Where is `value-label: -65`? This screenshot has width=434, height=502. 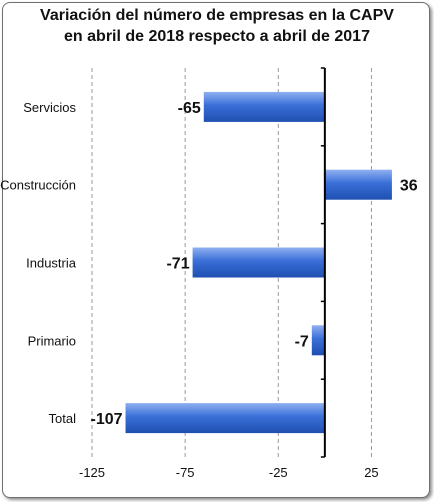 value-label: -65 is located at coordinates (189, 108).